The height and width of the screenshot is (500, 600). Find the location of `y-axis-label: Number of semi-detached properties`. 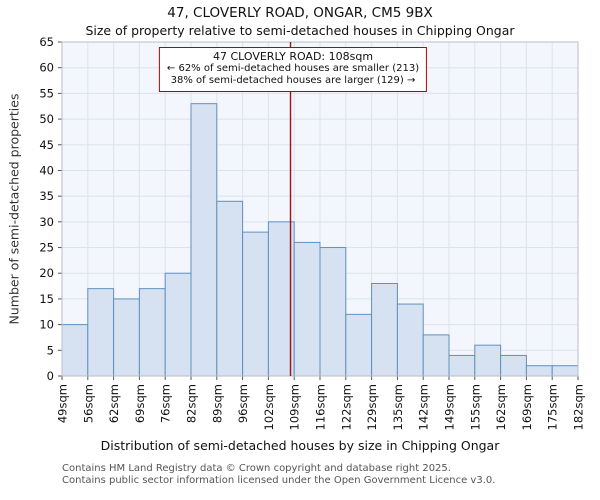

y-axis-label: Number of semi-detached properties is located at coordinates (14, 209).